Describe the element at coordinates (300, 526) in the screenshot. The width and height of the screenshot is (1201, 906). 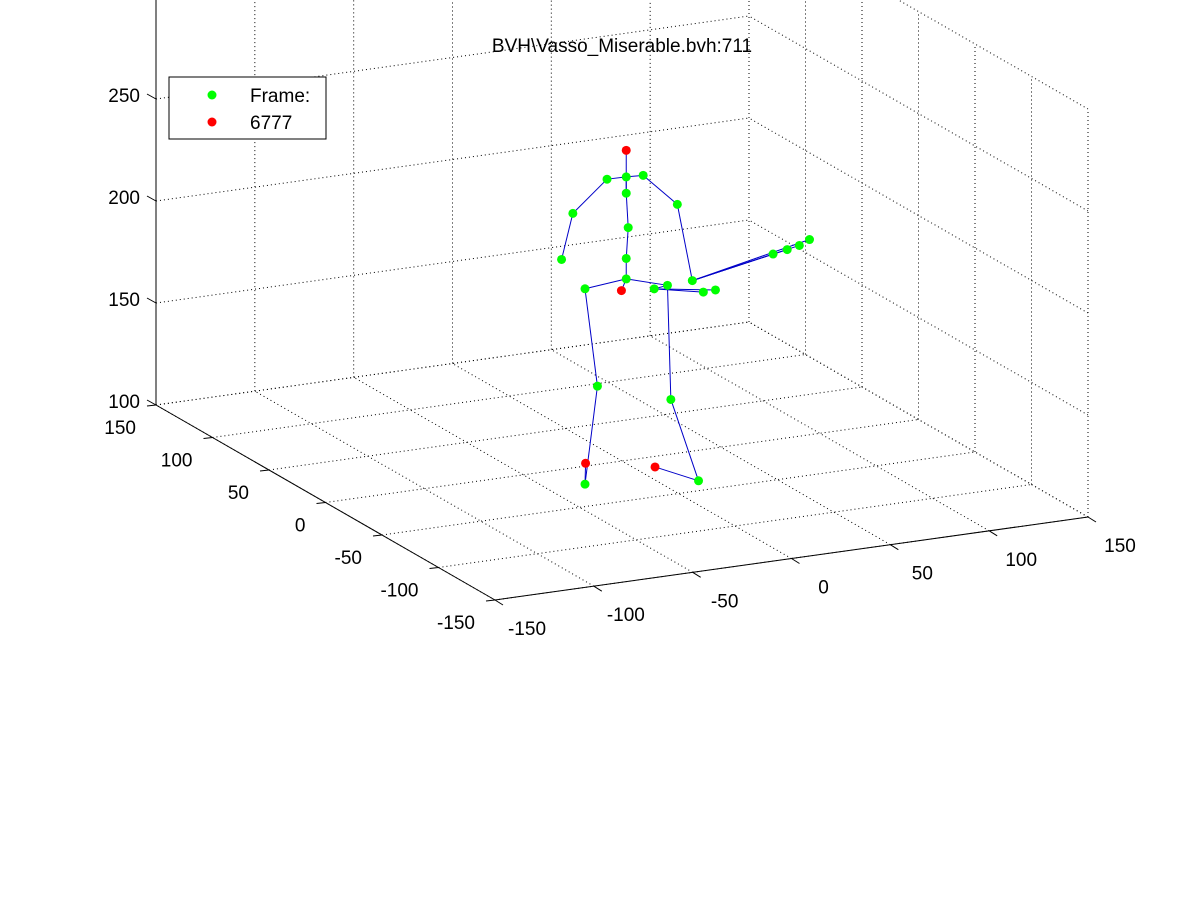
I see `y-tick-label: 0` at that location.